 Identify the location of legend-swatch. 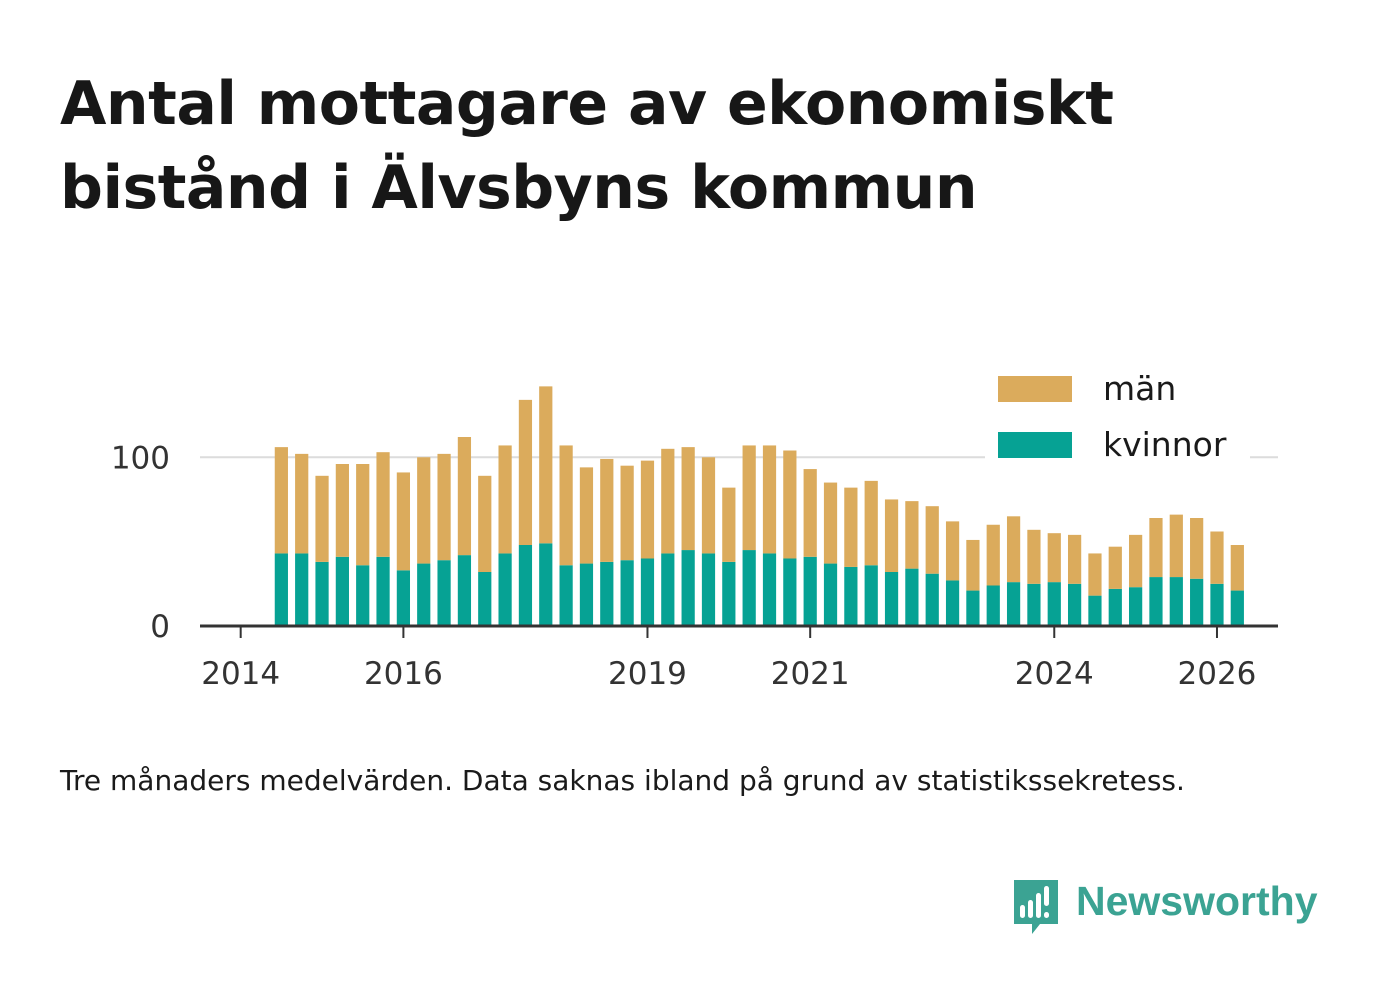
(1035, 389).